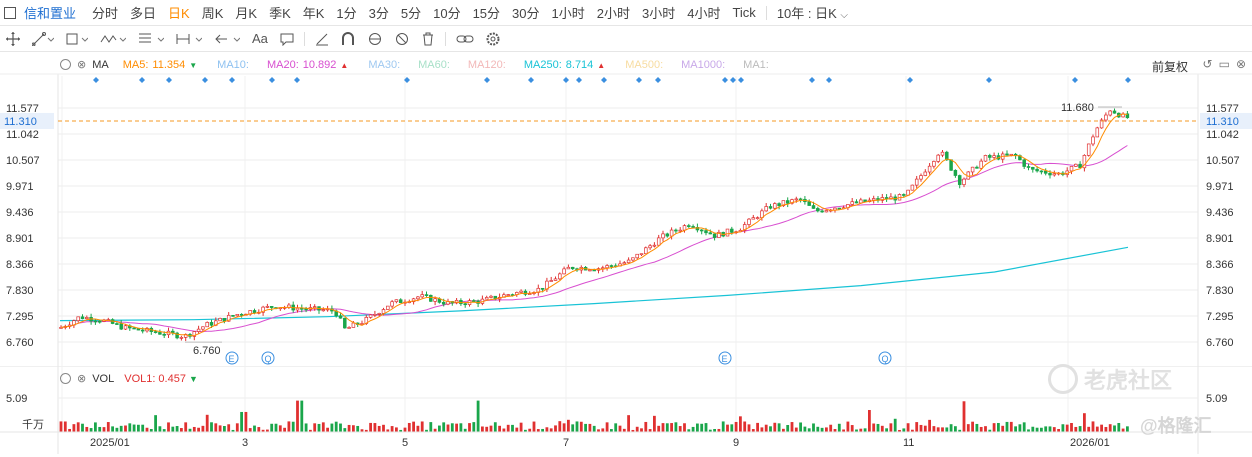 This screenshot has height=457, width=1252. I want to click on range-select: 10年 : 日K ⌵, so click(812, 12).